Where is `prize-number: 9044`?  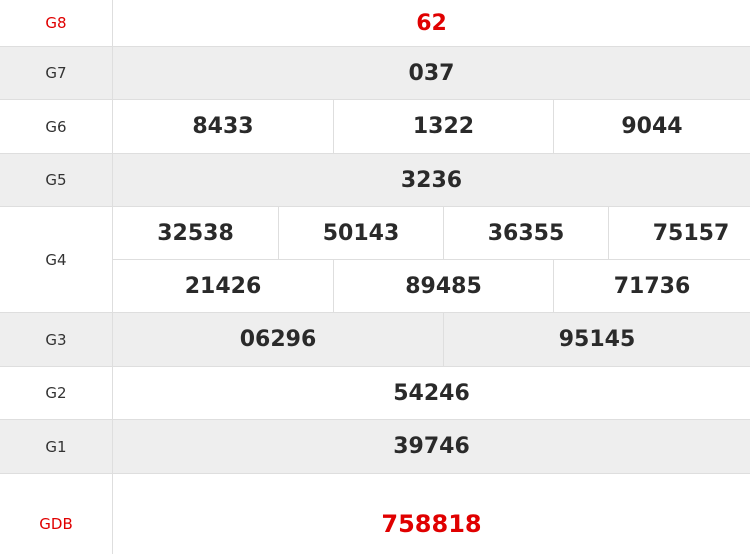
prize-number: 9044 is located at coordinates (651, 126).